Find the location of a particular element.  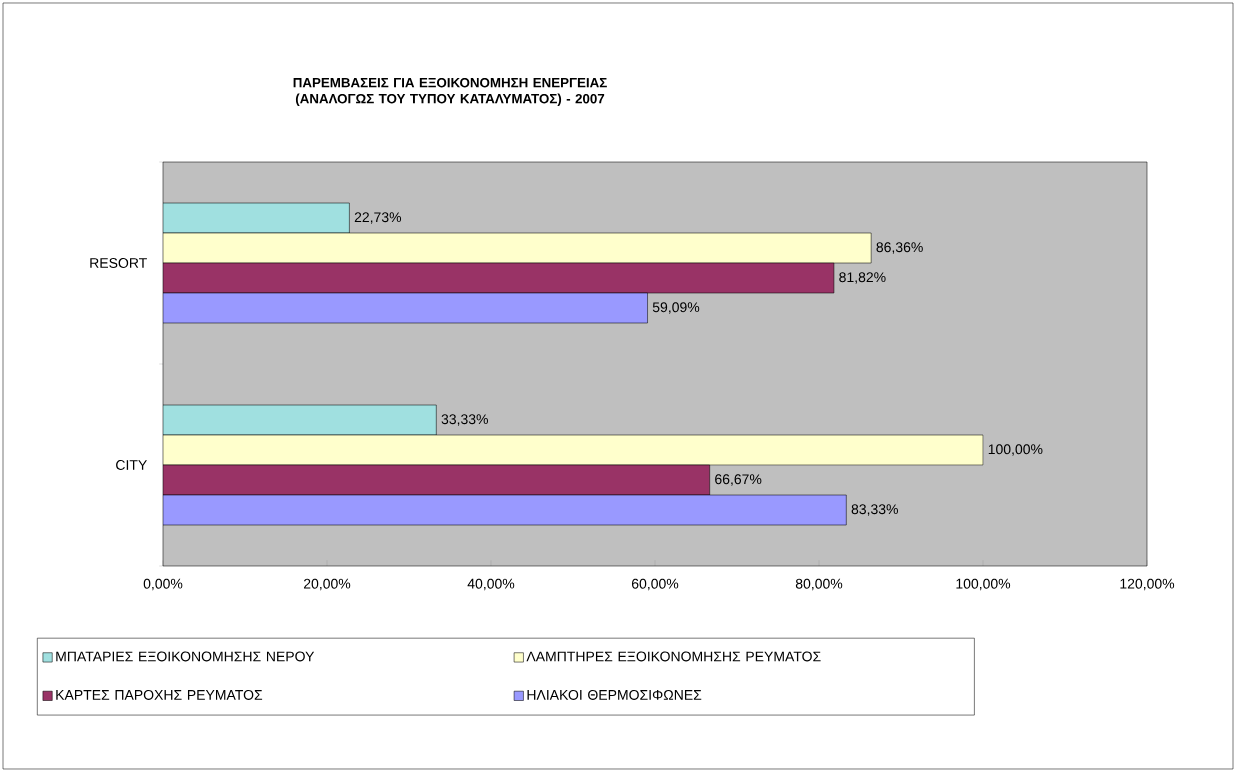

data-label: 83,33% is located at coordinates (874, 510).